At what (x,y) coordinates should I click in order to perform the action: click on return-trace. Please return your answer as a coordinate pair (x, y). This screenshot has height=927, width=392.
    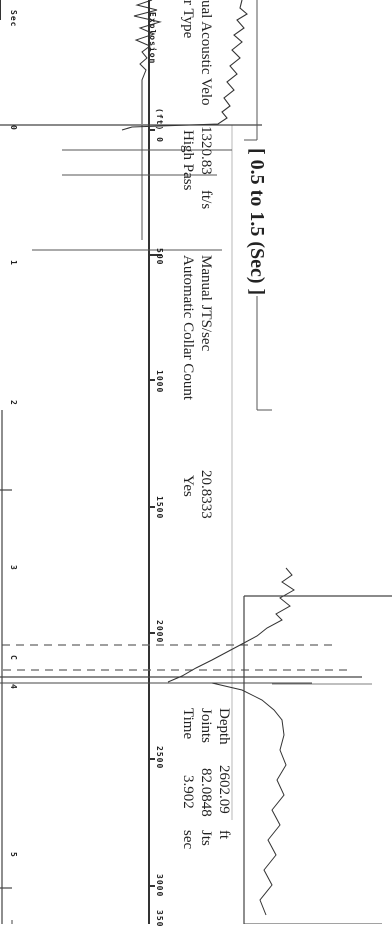
    Looking at the image, I should click on (249, 799).